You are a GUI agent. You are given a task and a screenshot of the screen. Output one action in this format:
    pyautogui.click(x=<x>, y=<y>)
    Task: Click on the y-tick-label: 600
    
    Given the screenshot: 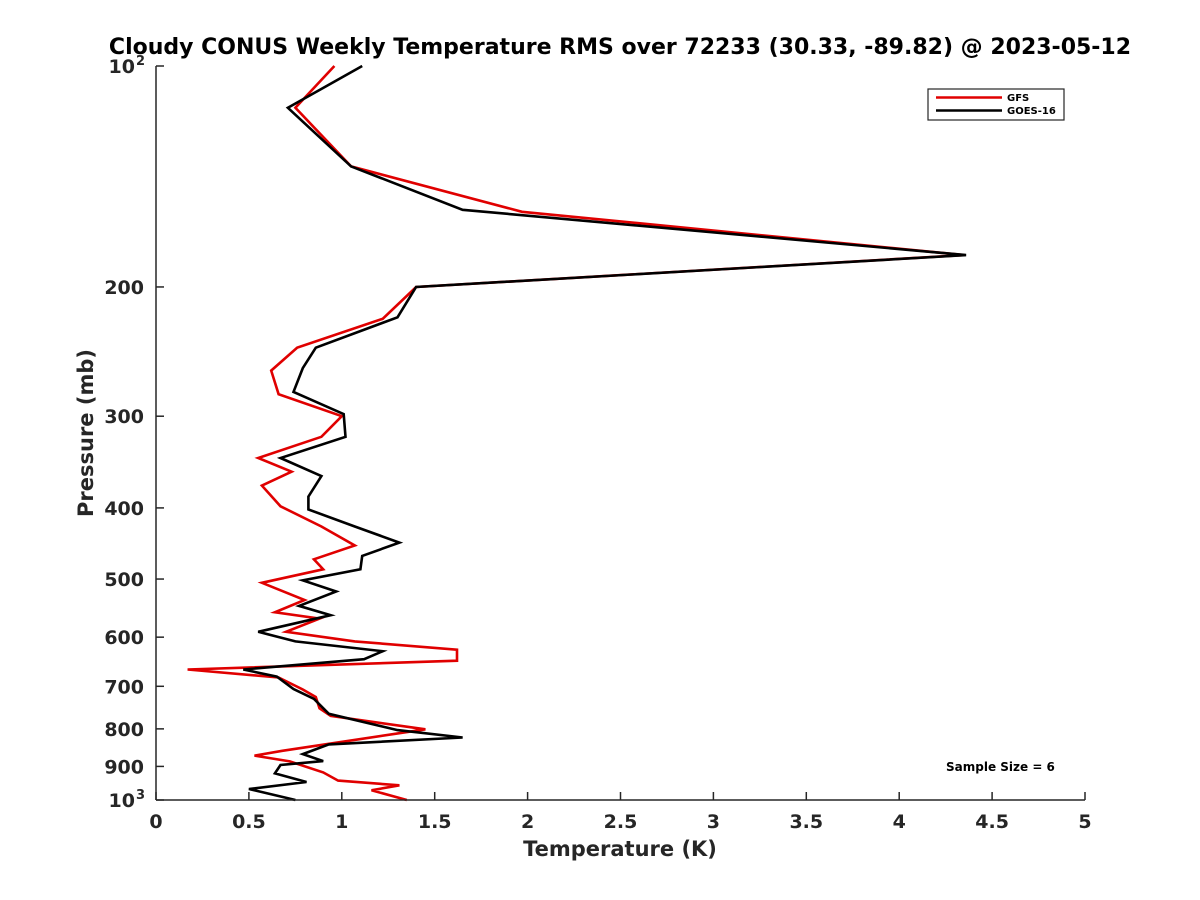 What is the action you would take?
    pyautogui.click(x=124, y=638)
    